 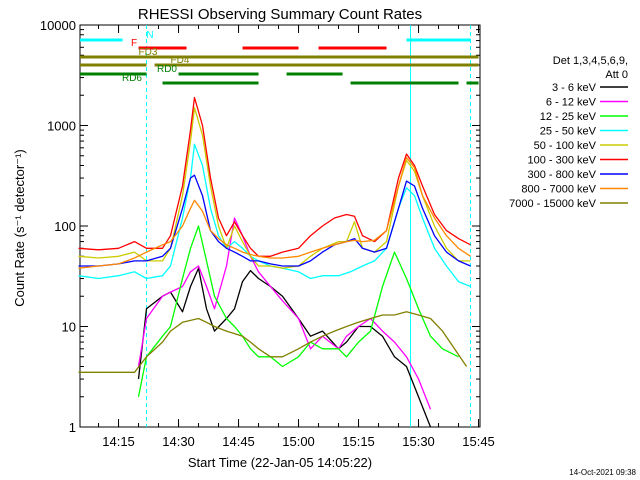 What do you see at coordinates (280, 14) in the screenshot?
I see `chart-title: RHESSI Observing Summary Count Rates` at bounding box center [280, 14].